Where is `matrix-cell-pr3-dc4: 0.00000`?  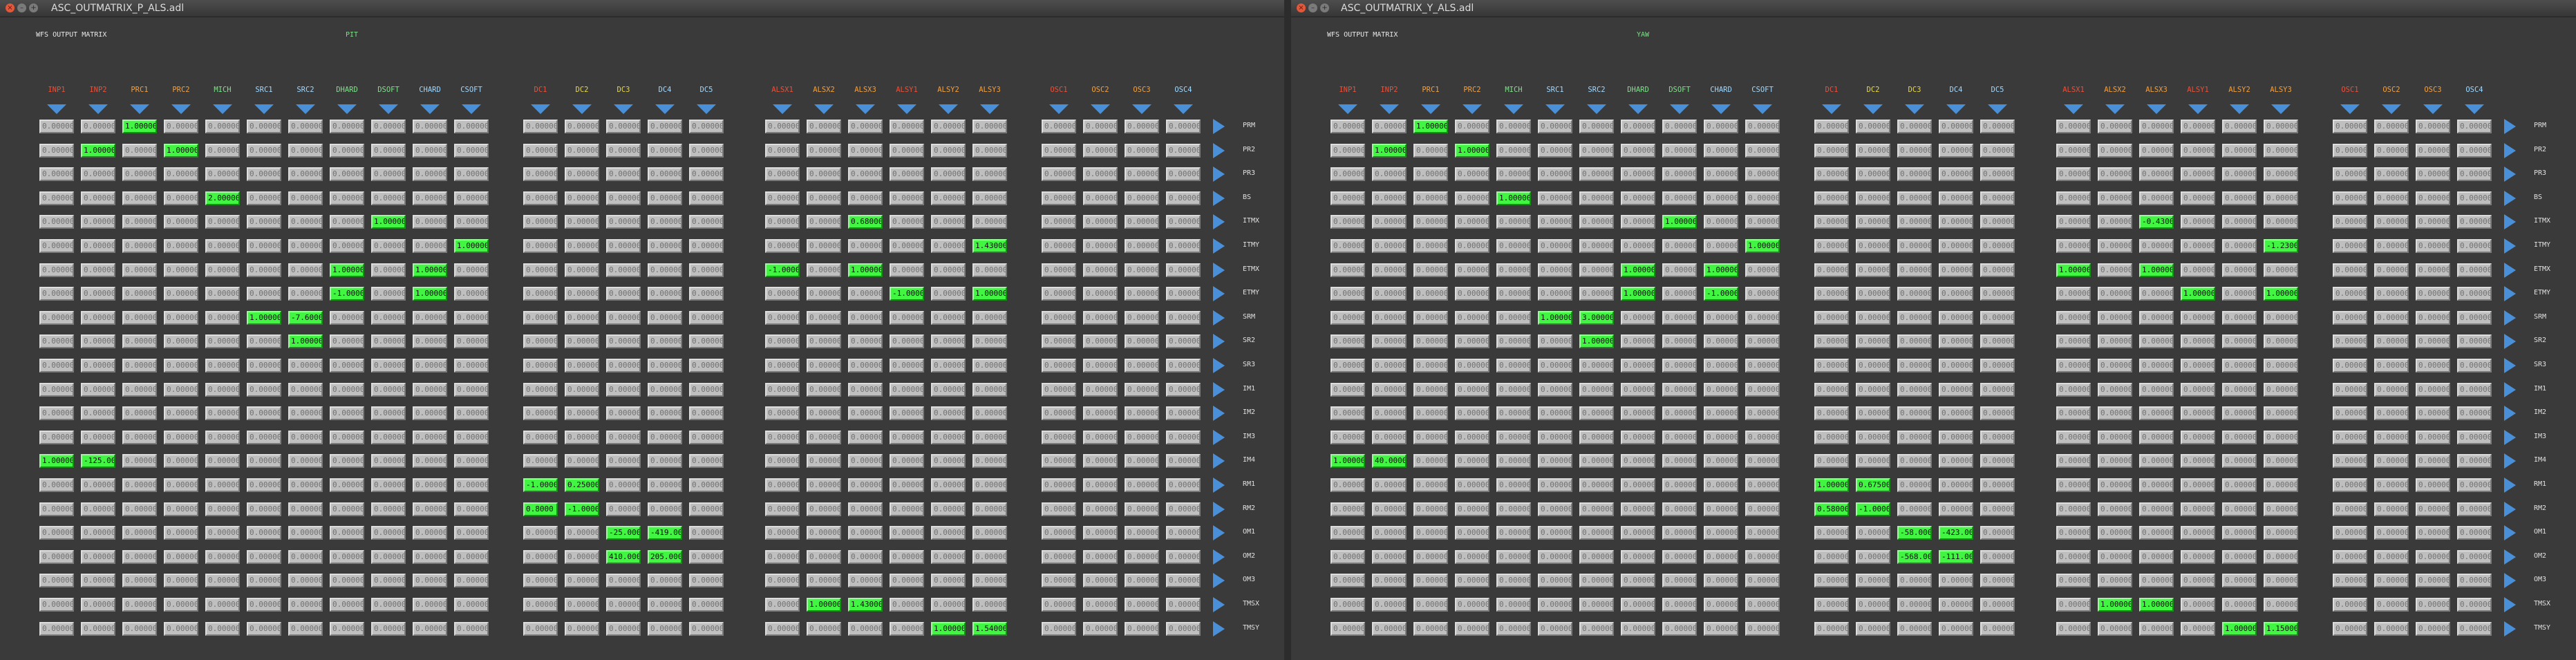
matrix-cell-pr3-dc4: 0.00000 is located at coordinates (1956, 174).